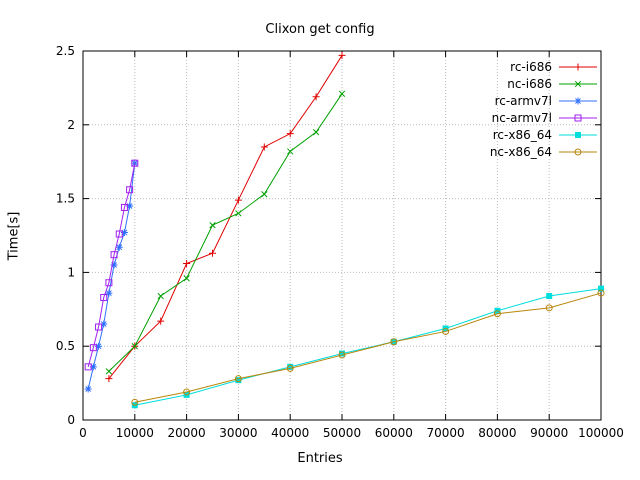 This screenshot has height=480, width=640. What do you see at coordinates (521, 152) in the screenshot?
I see `legend-label-nc-x86_64: nc-x86_64` at bounding box center [521, 152].